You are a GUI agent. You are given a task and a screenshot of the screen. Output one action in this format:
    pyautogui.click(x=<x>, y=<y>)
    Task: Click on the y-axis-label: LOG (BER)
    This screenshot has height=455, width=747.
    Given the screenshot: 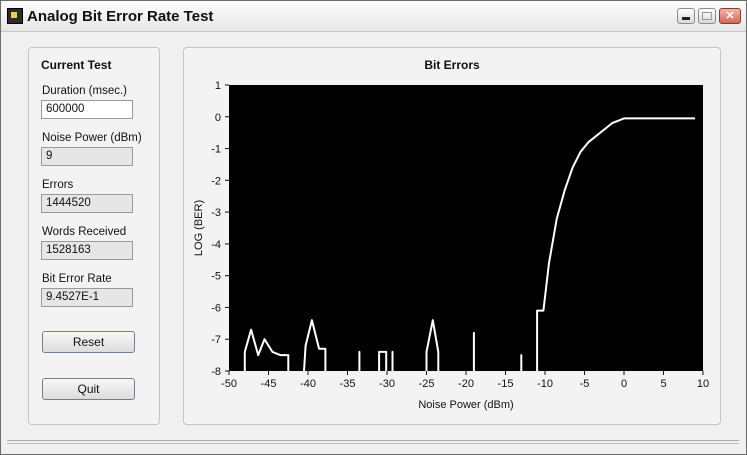 What is the action you would take?
    pyautogui.click(x=199, y=228)
    